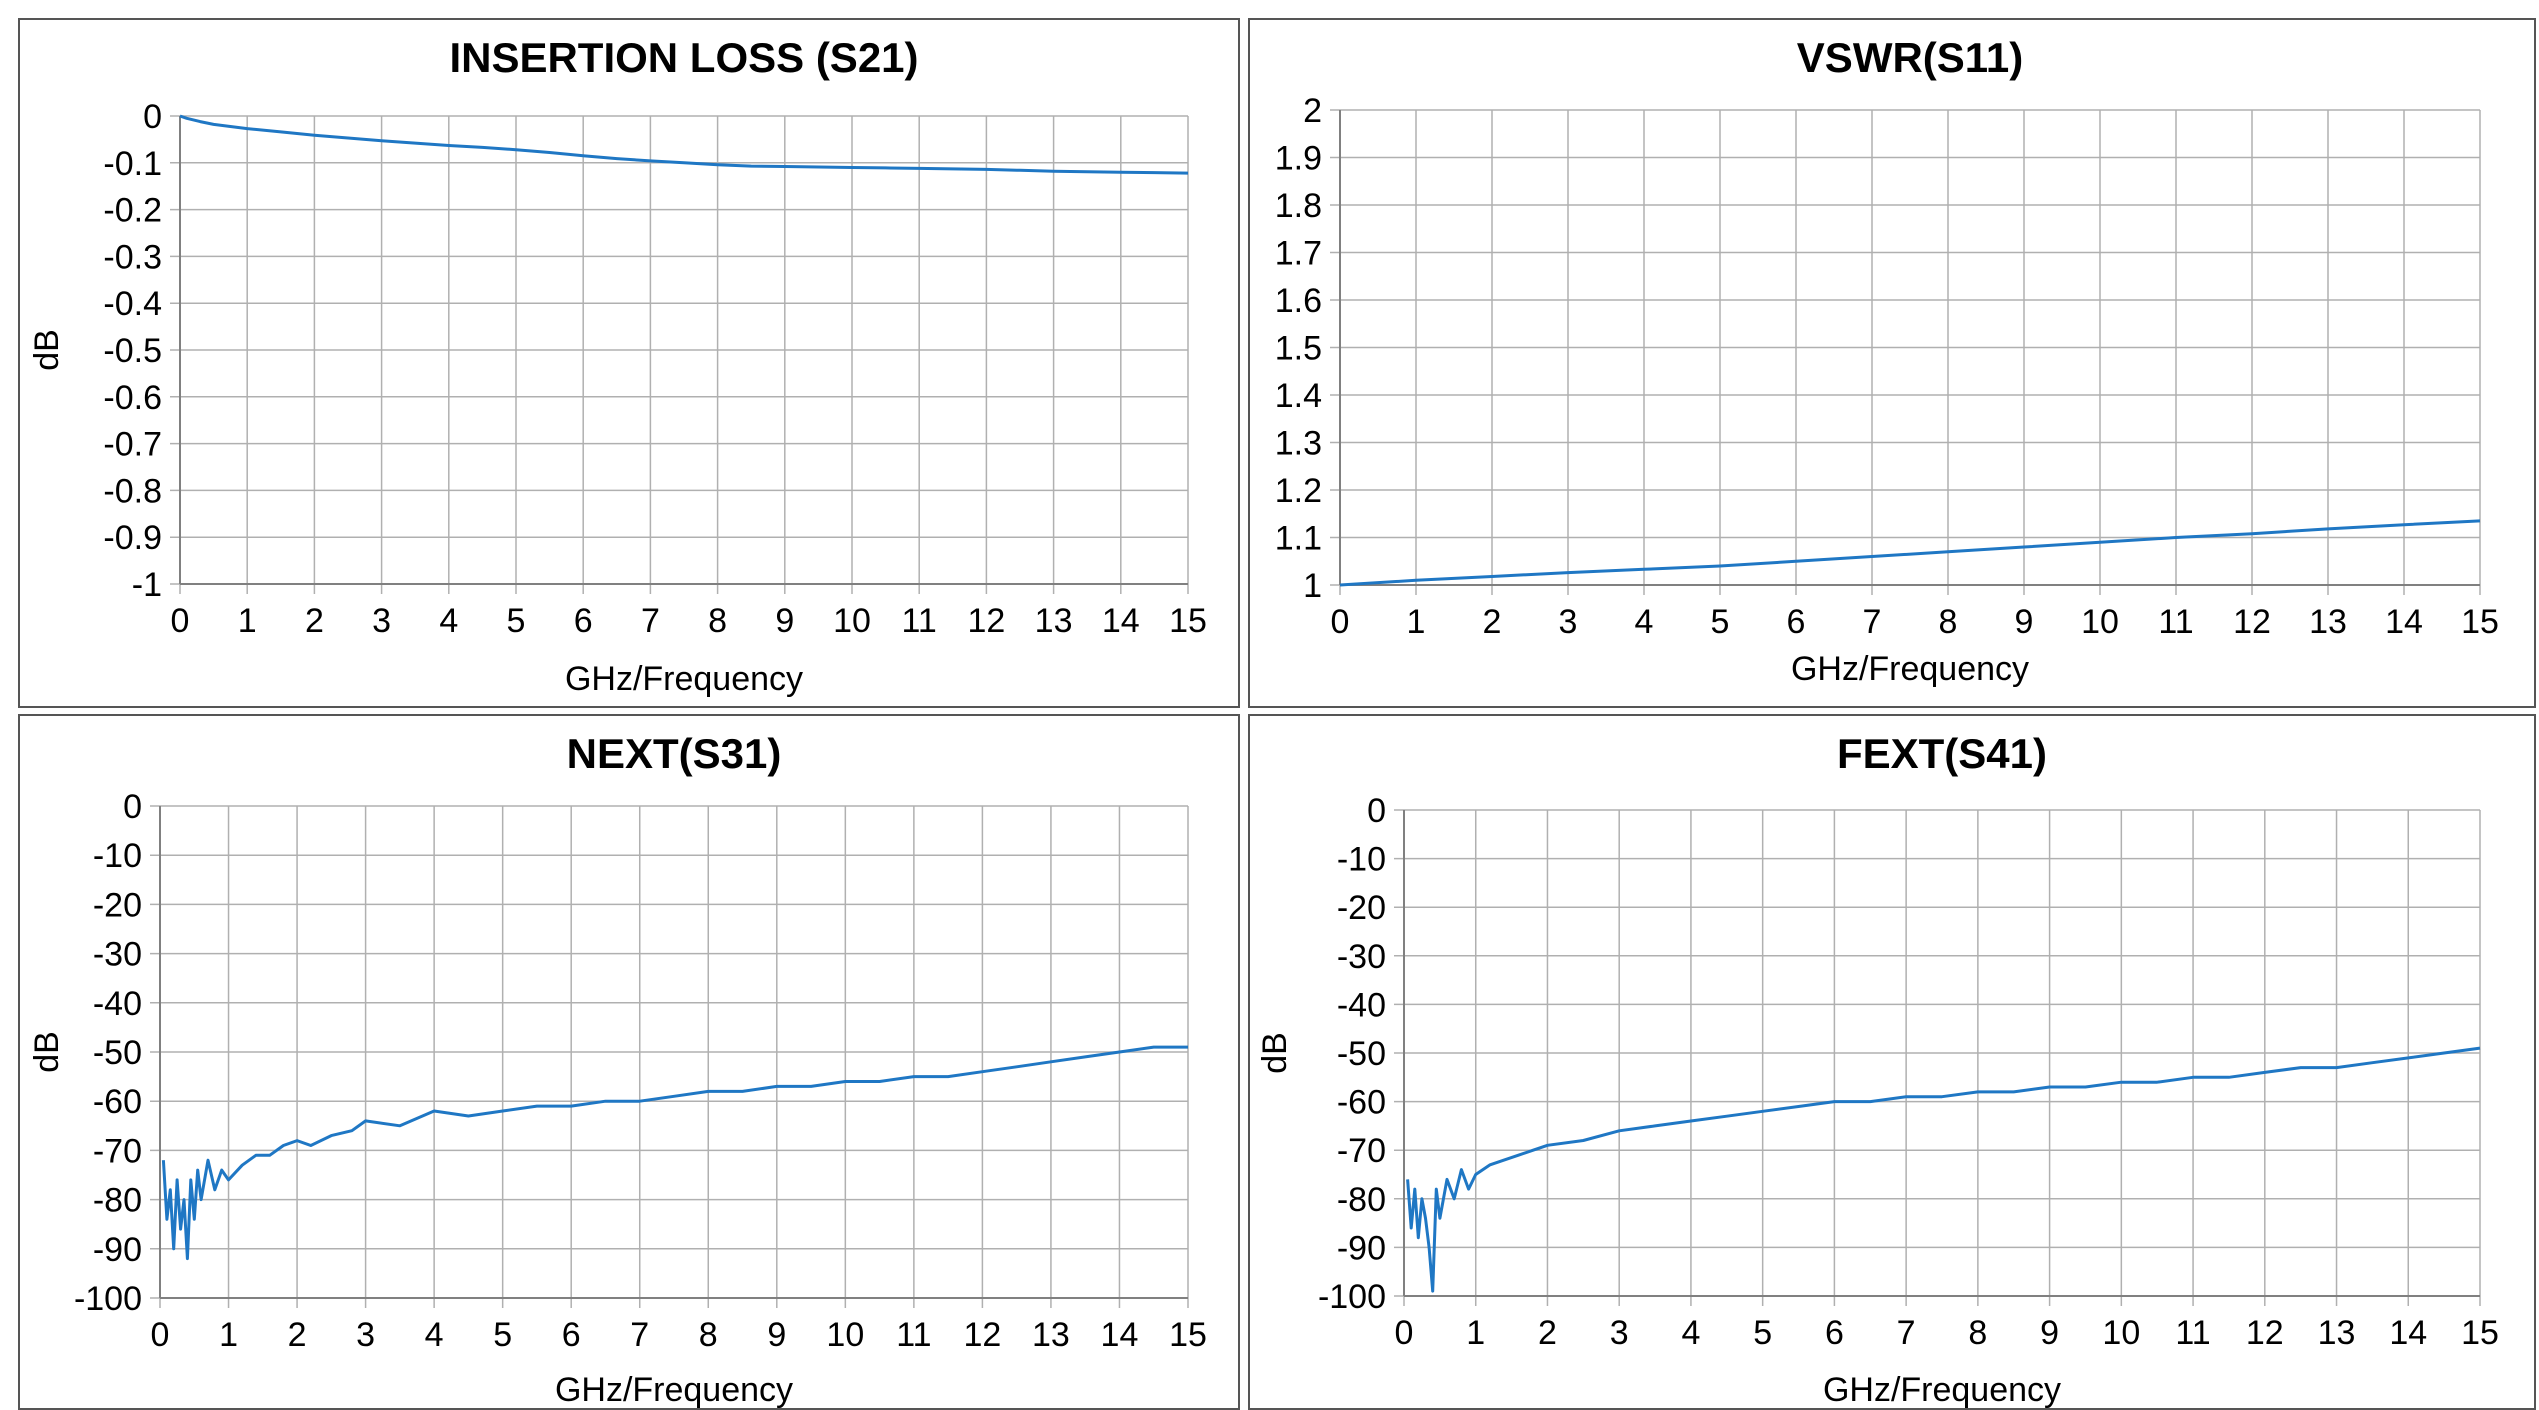  What do you see at coordinates (132, 304) in the screenshot?
I see `y-tick-label: -0.4` at bounding box center [132, 304].